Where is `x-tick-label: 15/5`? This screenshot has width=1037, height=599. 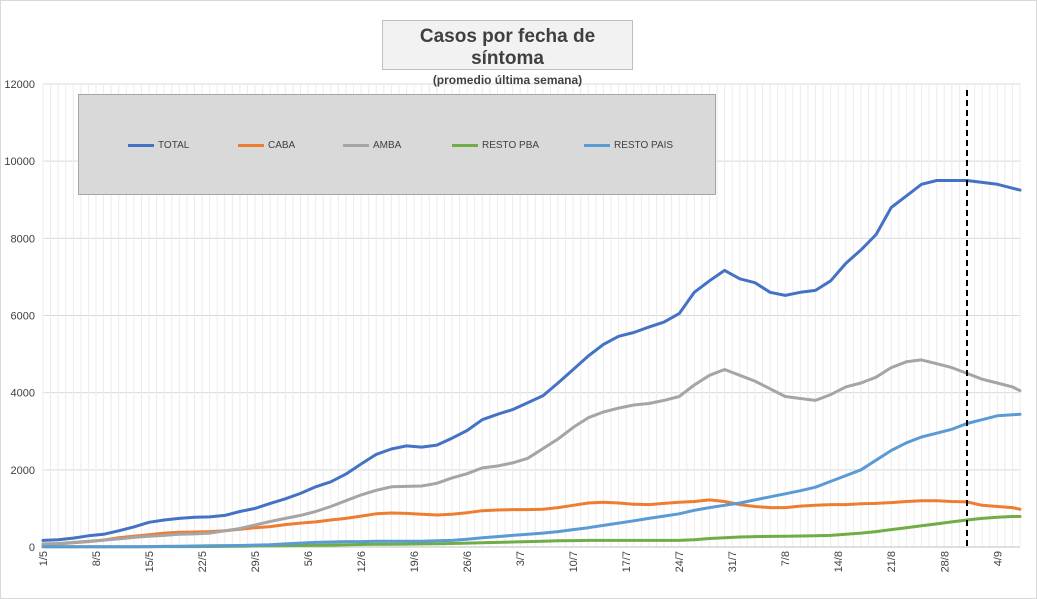
x-tick-label: 15/5 is located at coordinates (150, 561).